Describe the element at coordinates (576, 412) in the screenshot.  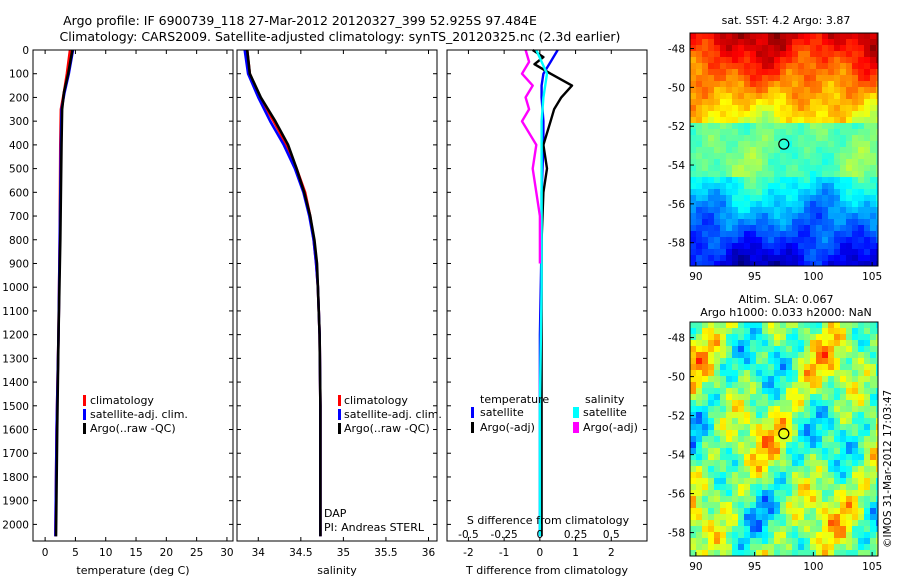
I see `legend-swatch-s-satellite` at that location.